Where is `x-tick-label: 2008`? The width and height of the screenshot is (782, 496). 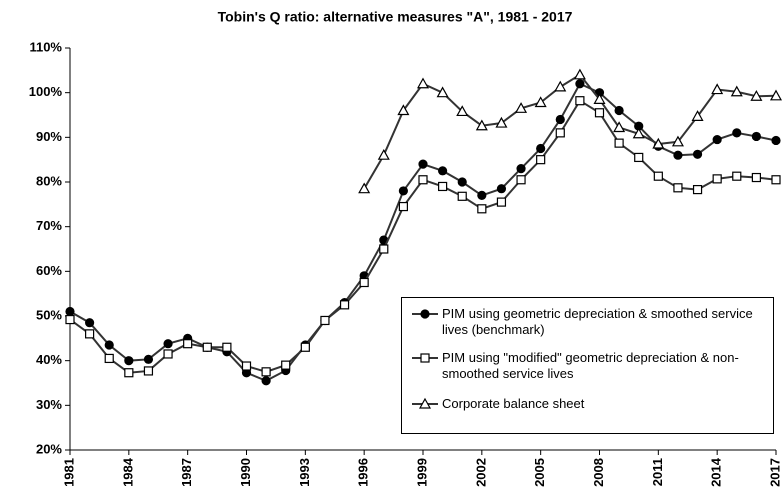 x-tick-label: 2008 is located at coordinates (598, 472).